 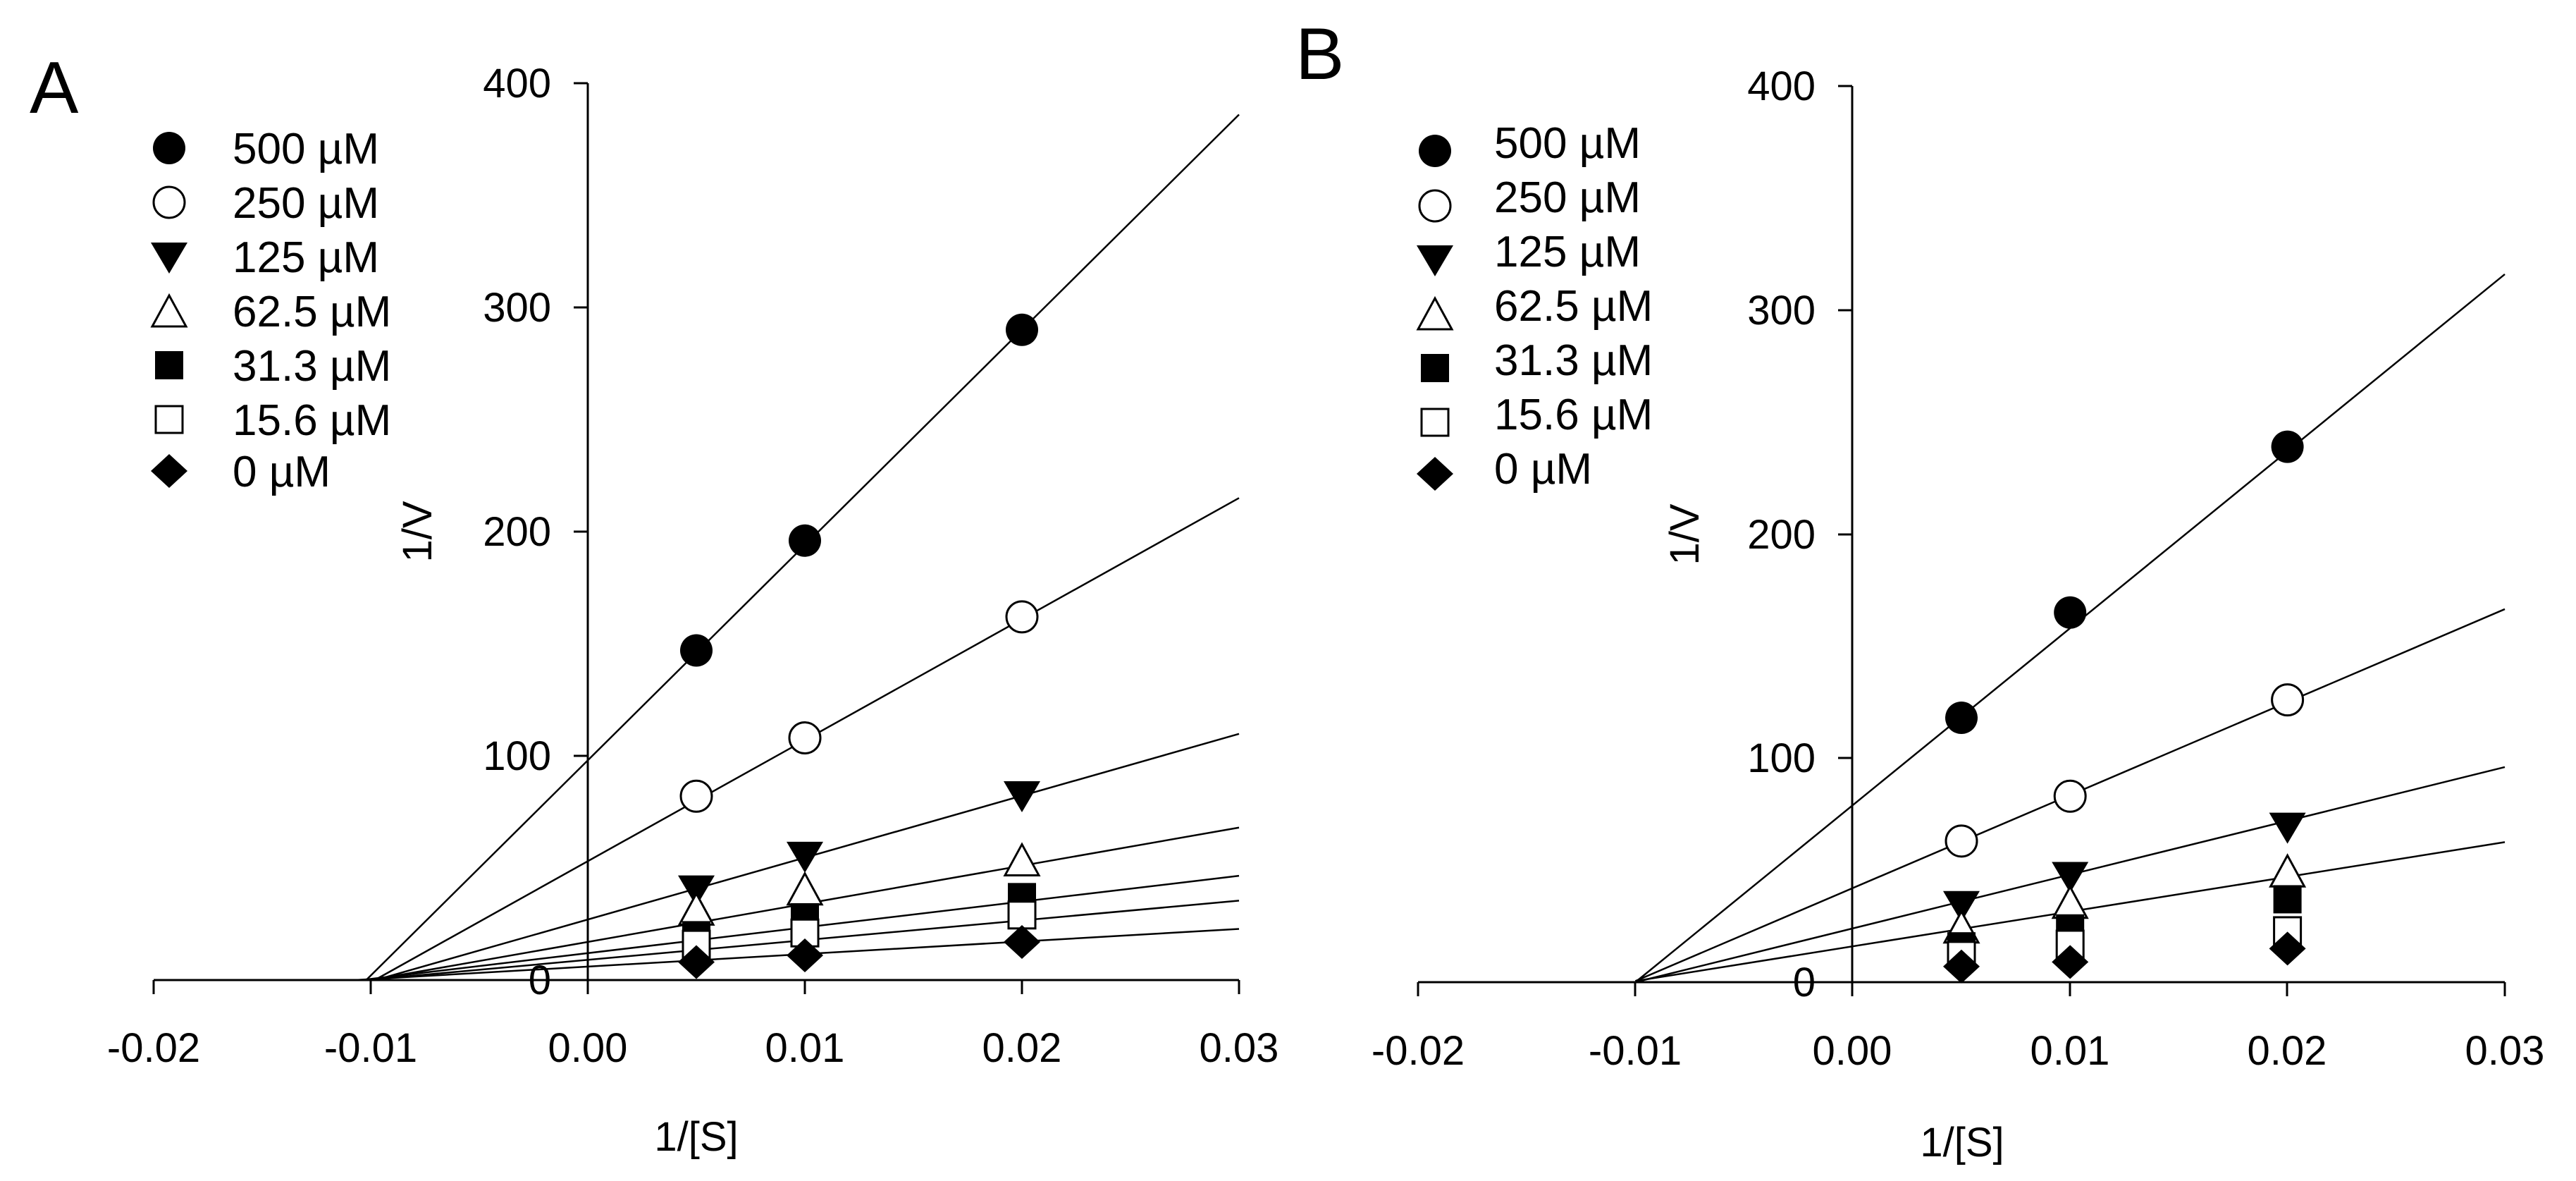 I want to click on panel-a-x-tick-label: 0.03, so click(x=1239, y=1048).